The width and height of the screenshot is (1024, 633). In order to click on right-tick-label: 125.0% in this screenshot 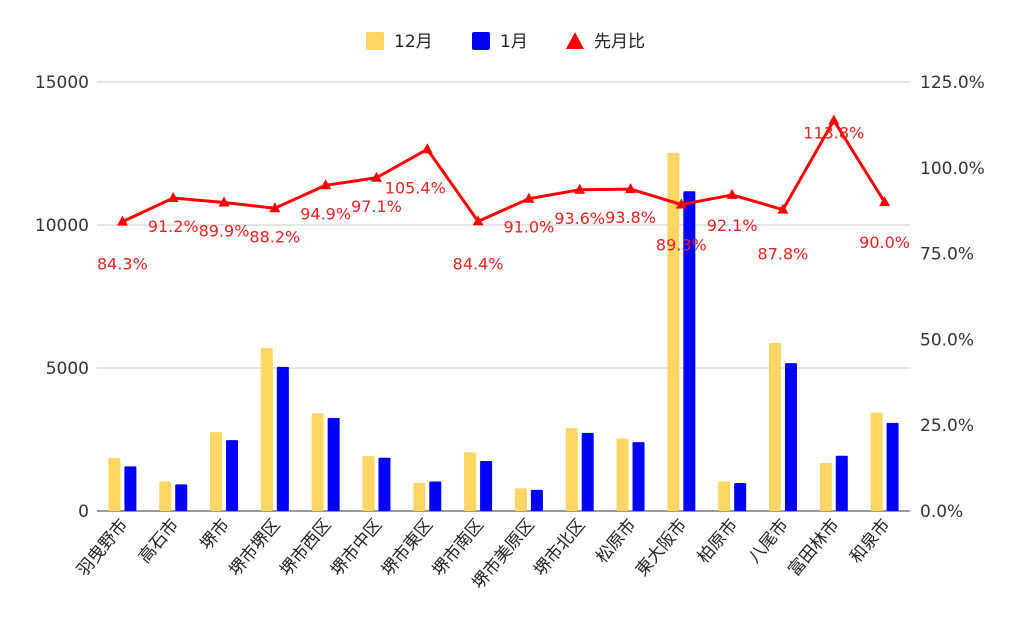, I will do `click(952, 83)`.